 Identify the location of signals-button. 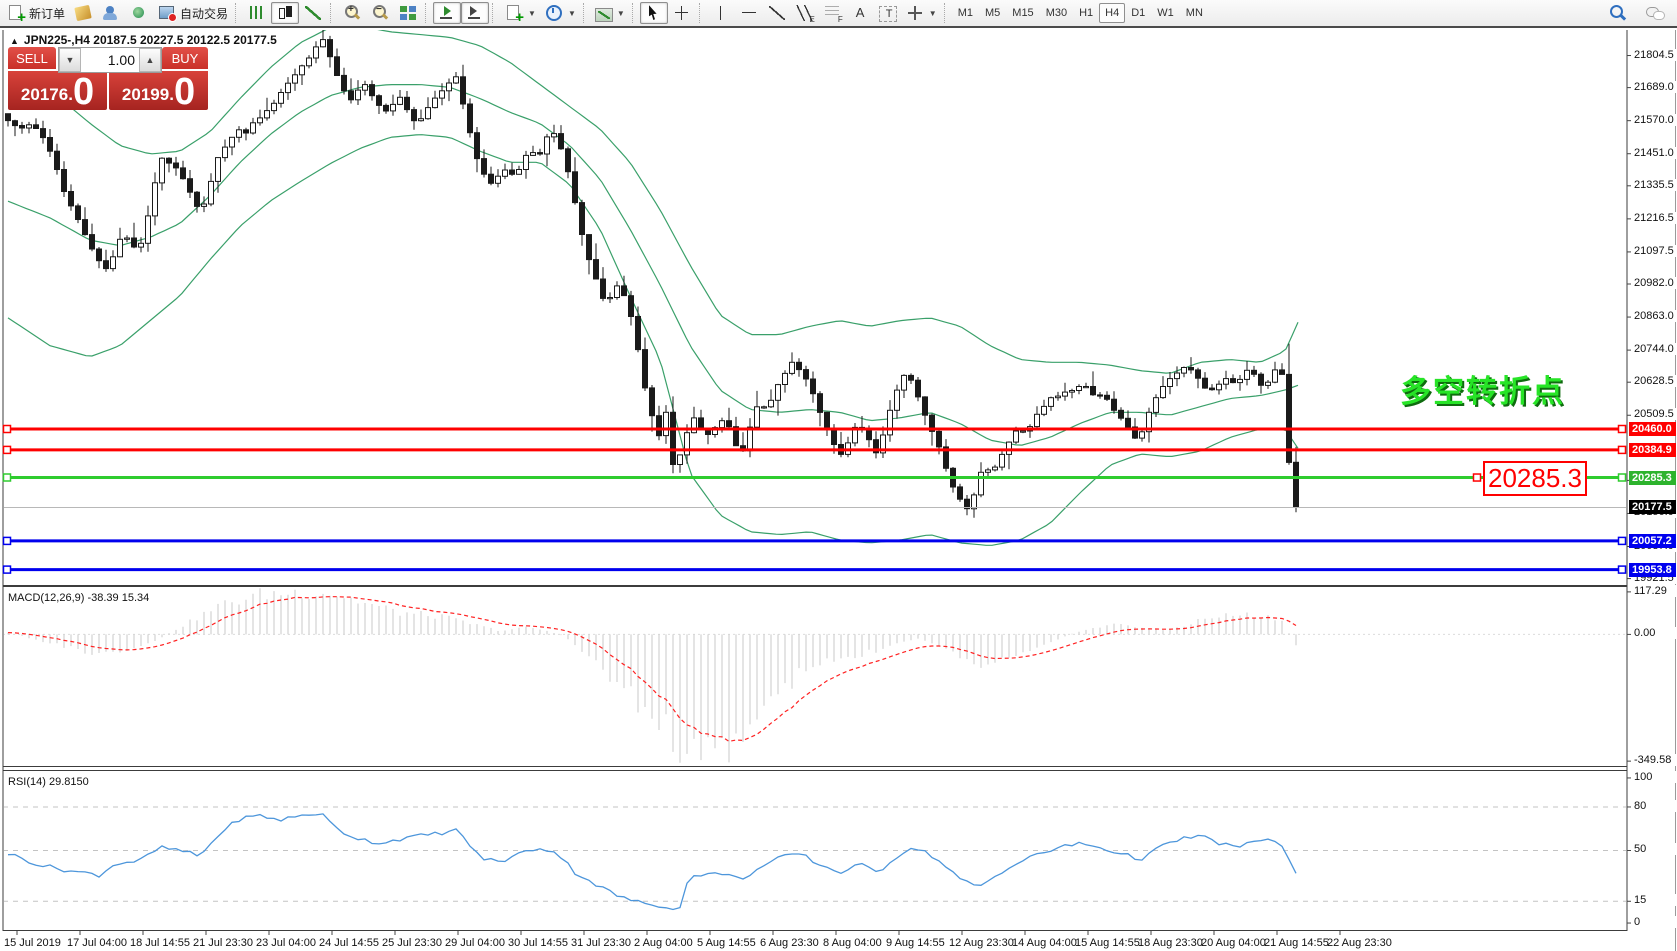
(139, 13).